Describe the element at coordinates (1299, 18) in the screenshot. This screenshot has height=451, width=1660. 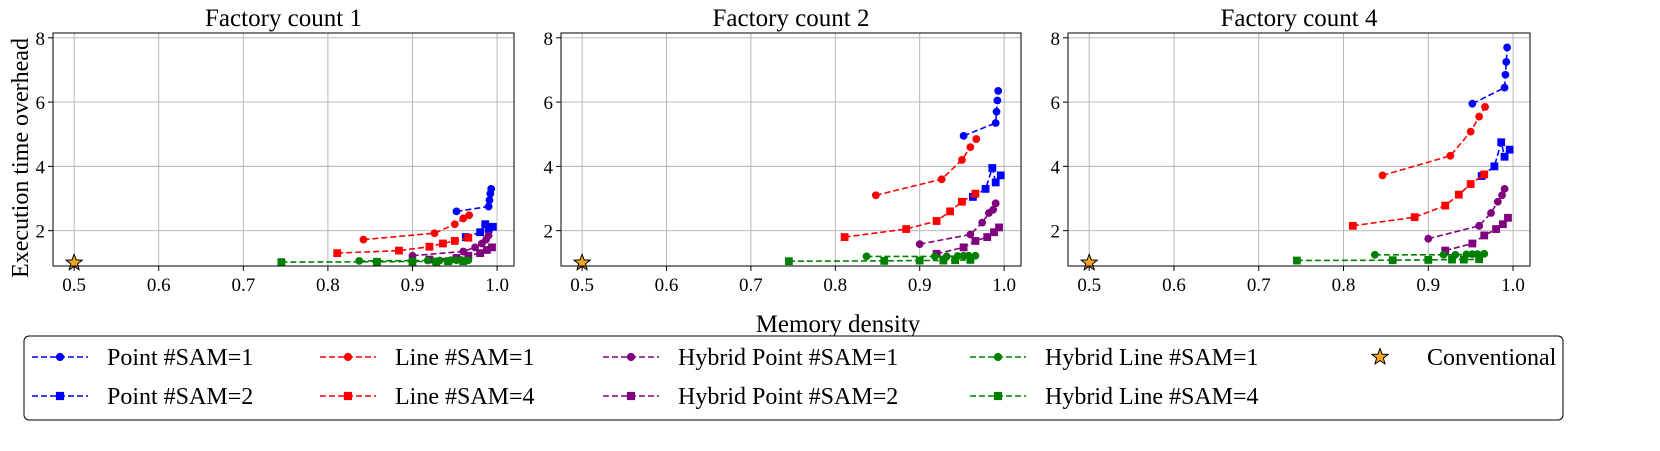
I see `panel-title: Factory count 4` at that location.